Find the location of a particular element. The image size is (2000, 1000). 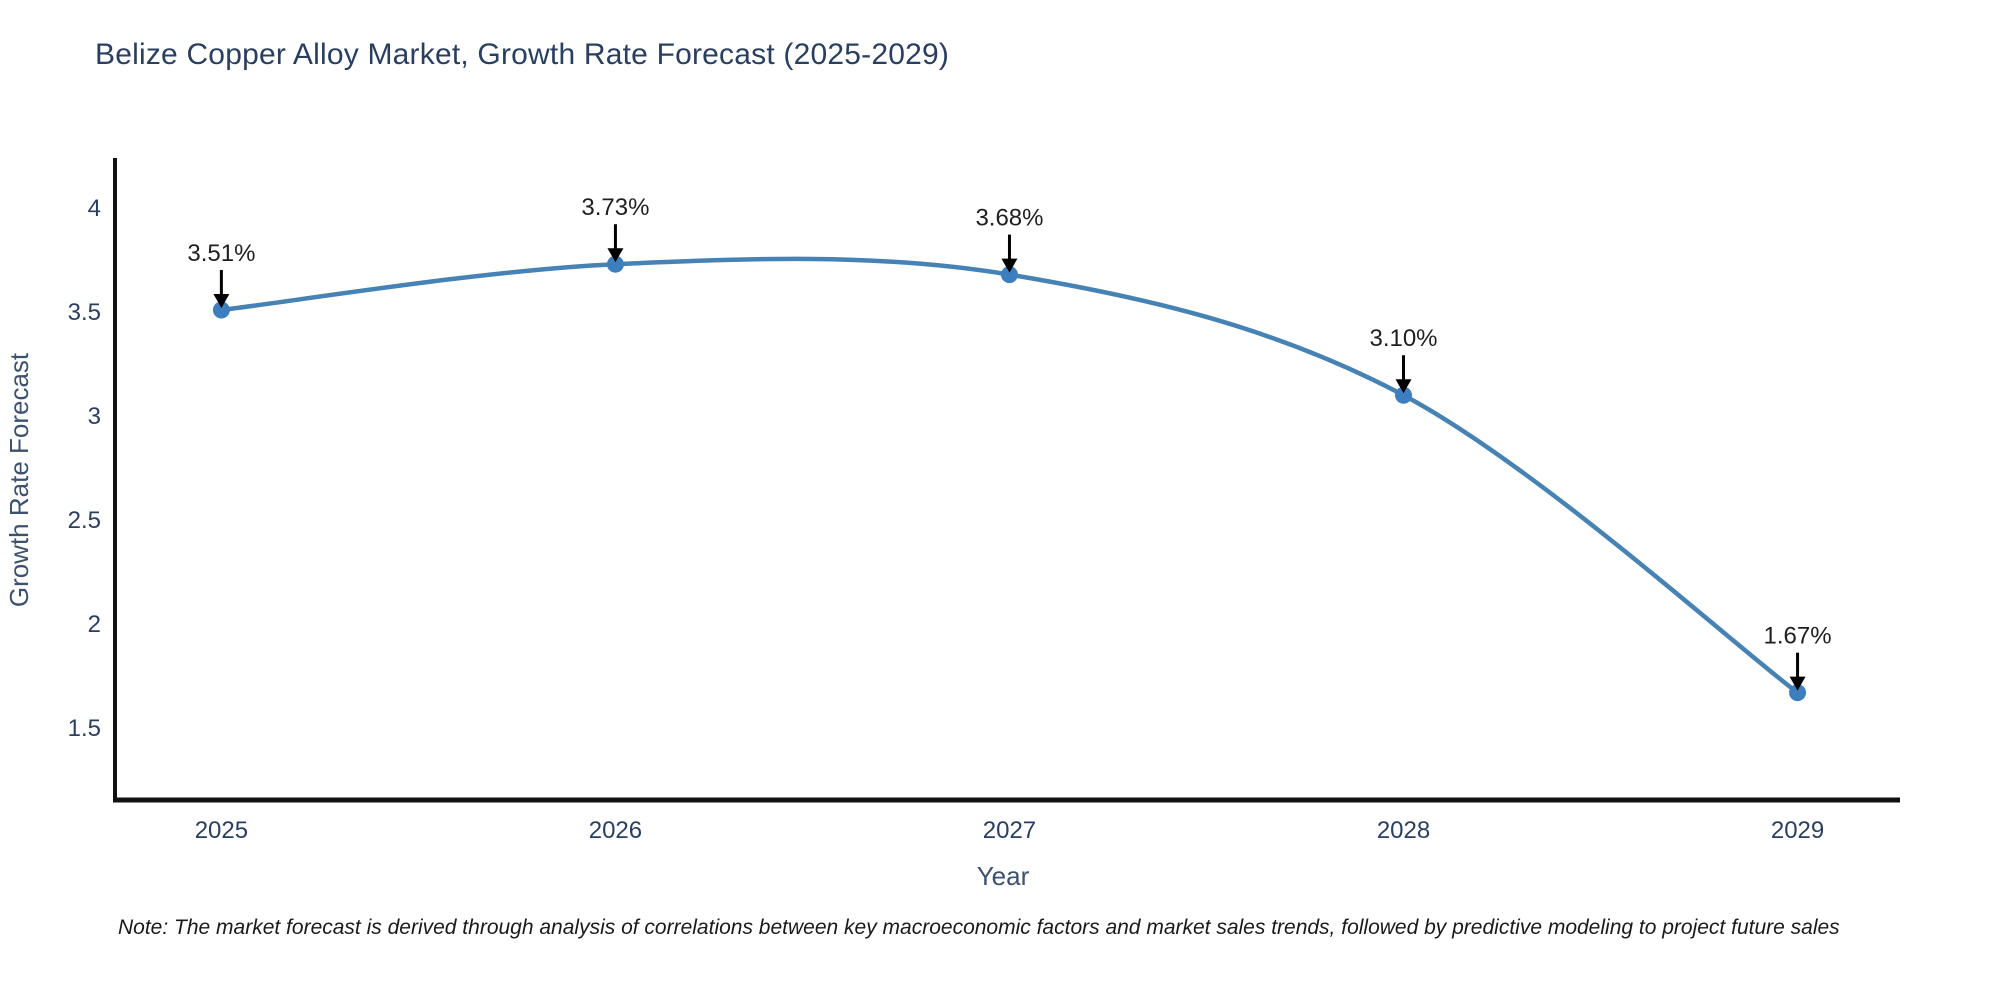

x-axis-title: Year is located at coordinates (1003, 876).